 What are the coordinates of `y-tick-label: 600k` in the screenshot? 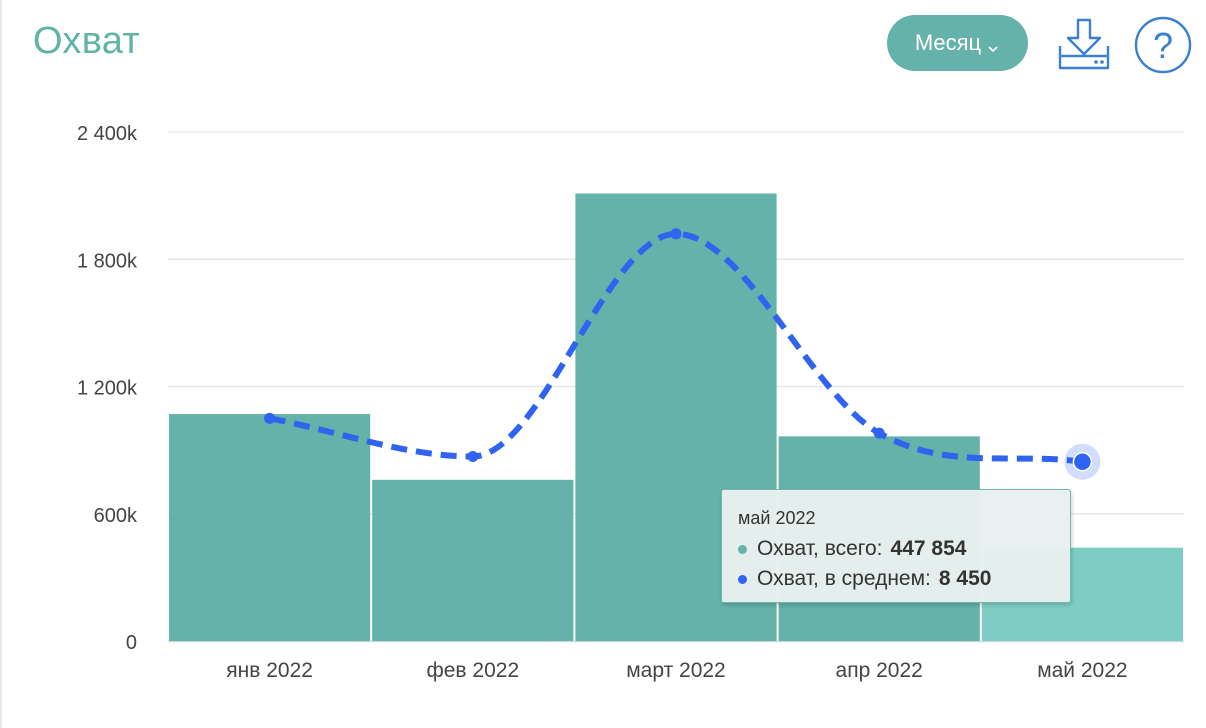 It's located at (116, 516).